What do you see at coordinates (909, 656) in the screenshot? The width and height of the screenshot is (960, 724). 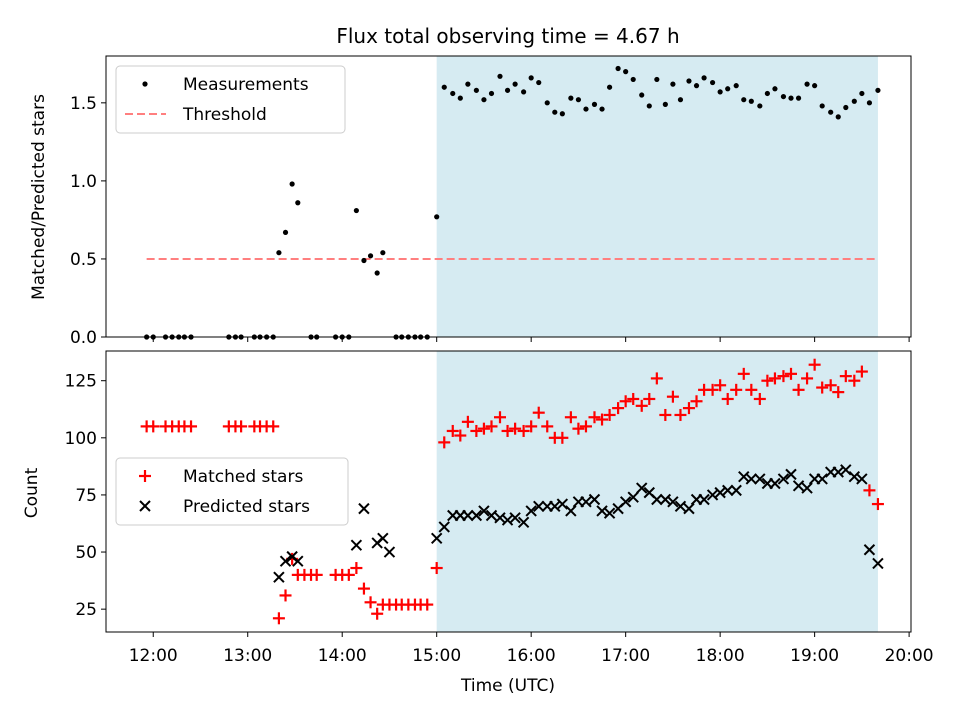 I see `x-tick-label: 20:00` at bounding box center [909, 656].